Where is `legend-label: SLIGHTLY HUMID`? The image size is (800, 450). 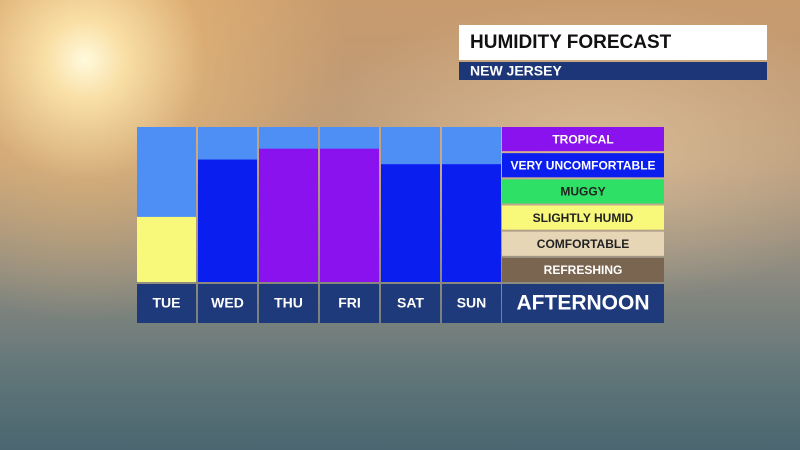 legend-label: SLIGHTLY HUMID is located at coordinates (583, 218).